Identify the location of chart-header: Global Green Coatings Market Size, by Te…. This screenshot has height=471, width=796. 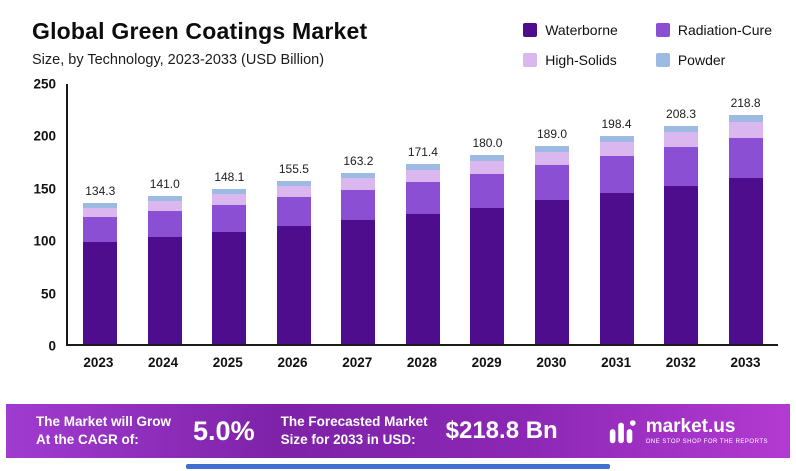
(398, 39).